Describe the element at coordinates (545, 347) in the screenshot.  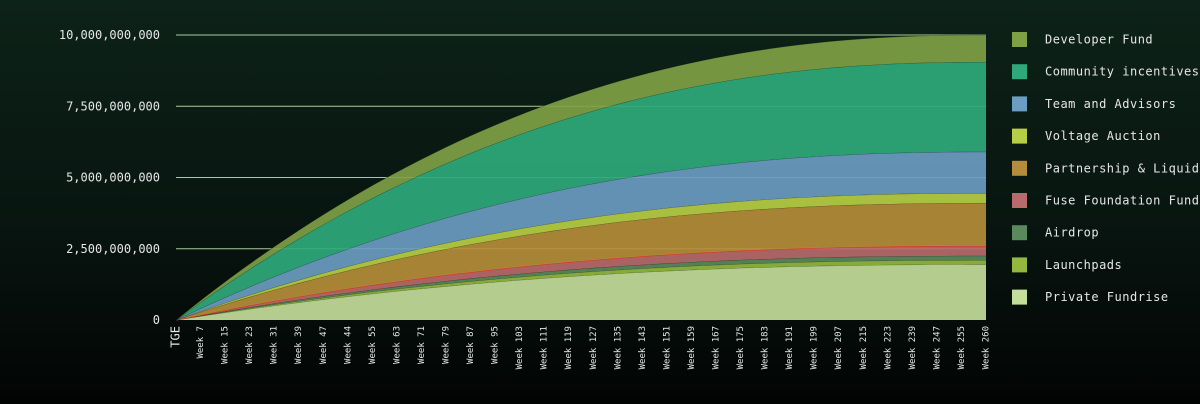
I see `x-tick-label: Week 111` at that location.